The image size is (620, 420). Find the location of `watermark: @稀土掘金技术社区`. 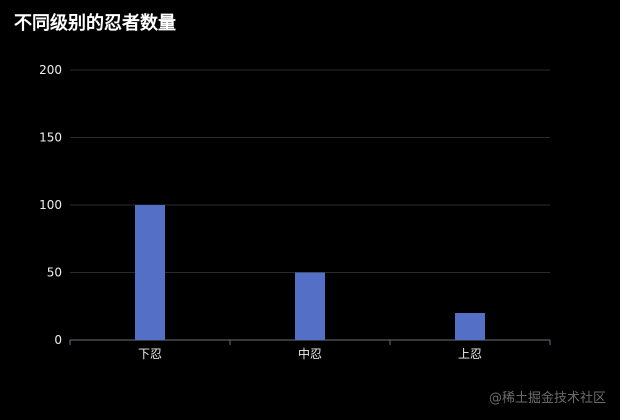

watermark: @稀土掘金技术社区 is located at coordinates (547, 398).